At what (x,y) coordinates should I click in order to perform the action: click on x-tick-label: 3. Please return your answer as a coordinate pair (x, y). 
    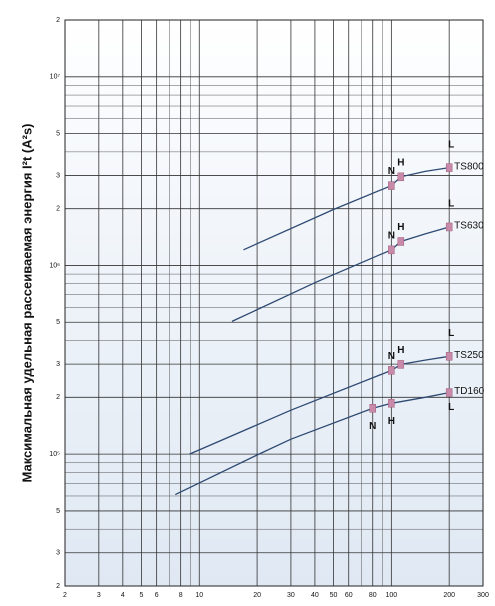
    Looking at the image, I should click on (99, 595).